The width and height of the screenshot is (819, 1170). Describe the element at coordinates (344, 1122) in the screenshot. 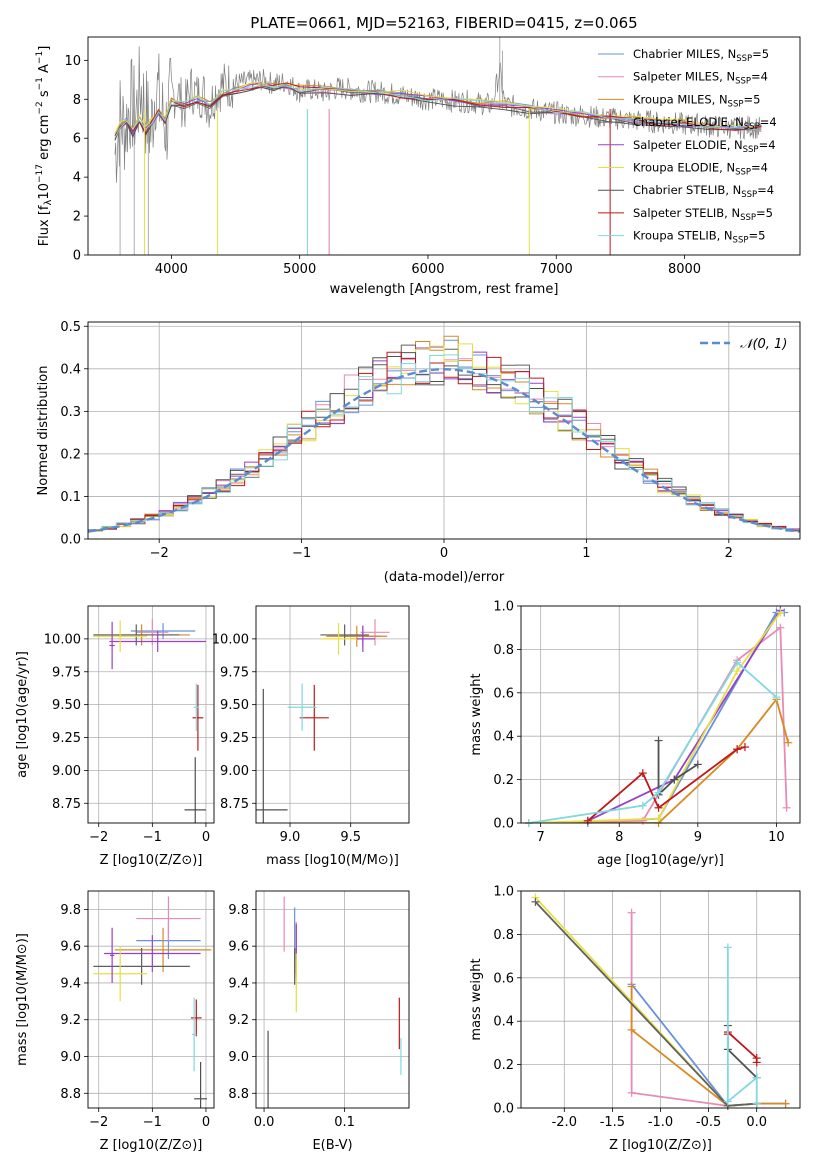

I see `x-tick-label: 0.1` at that location.